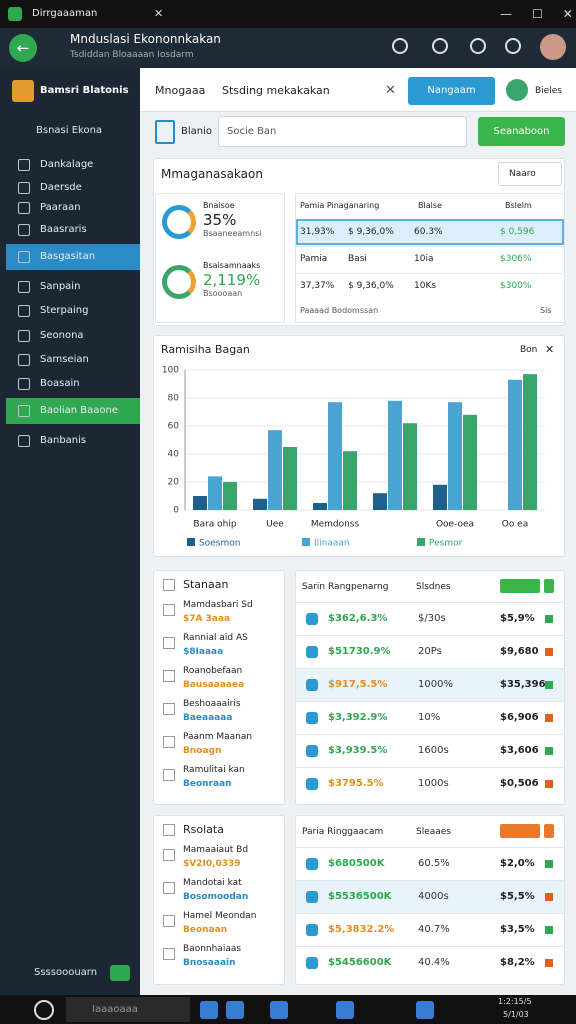 Image resolution: width=576 pixels, height=1024 pixels. Describe the element at coordinates (356, 783) in the screenshot. I see `table-cell: $3795.5%` at that location.